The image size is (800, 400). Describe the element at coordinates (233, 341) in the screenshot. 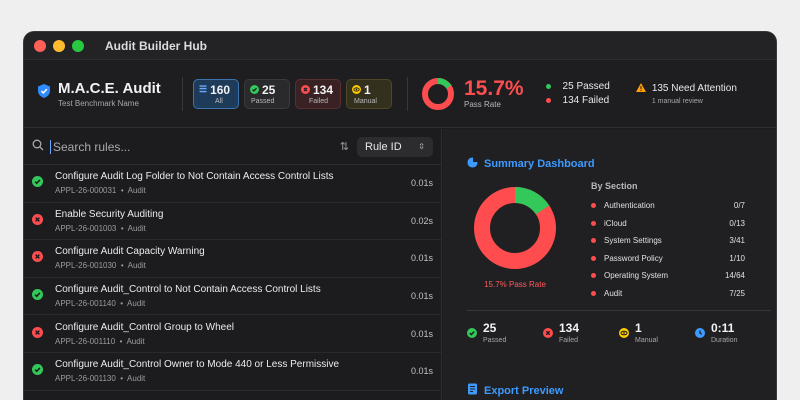

I see `rule-meta: APPL-26-001110 • Audit` at that location.